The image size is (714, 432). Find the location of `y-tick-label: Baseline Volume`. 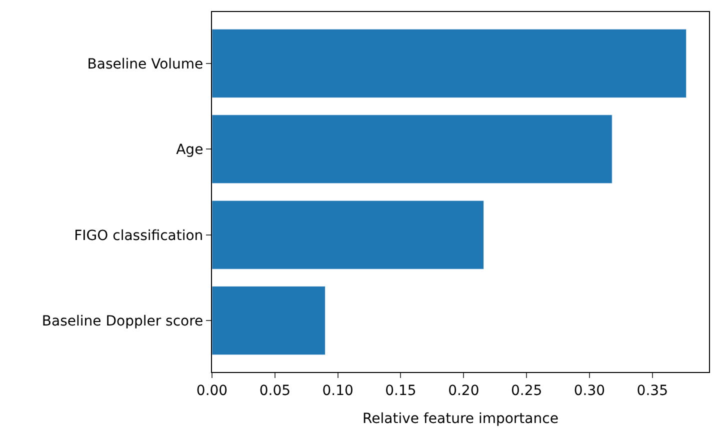

y-tick-label: Baseline Volume is located at coordinates (145, 64).